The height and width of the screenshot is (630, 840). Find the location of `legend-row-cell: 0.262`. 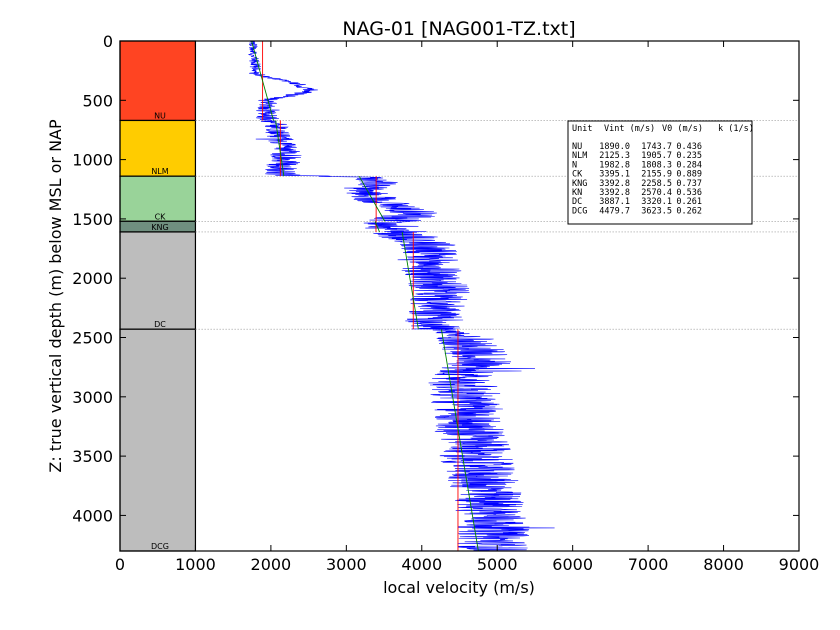

legend-row-cell: 0.262 is located at coordinates (689, 211).